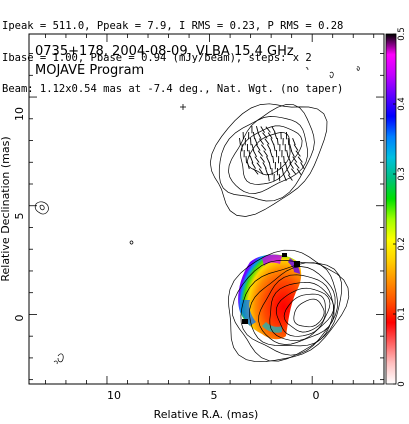 This screenshot has width=409, height=424. I want to click on jet-contours, so click(268, 160).